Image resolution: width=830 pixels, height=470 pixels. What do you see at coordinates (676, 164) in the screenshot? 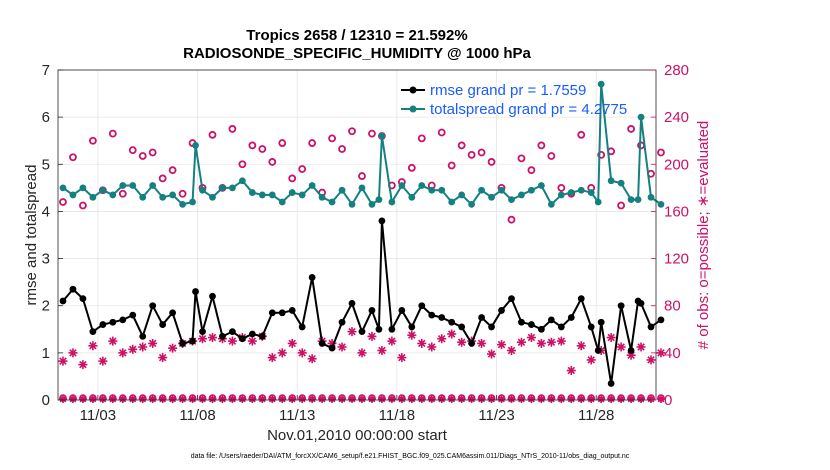
I see `y-right-tick-label: 200` at bounding box center [676, 164].